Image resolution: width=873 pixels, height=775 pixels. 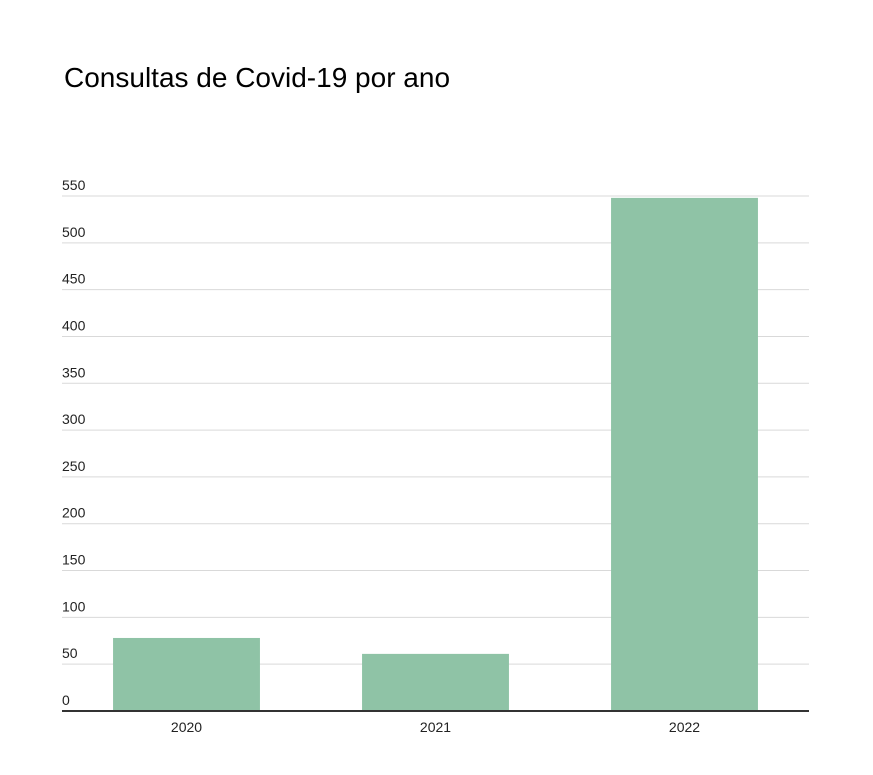 I want to click on bar-2022, so click(x=684, y=454).